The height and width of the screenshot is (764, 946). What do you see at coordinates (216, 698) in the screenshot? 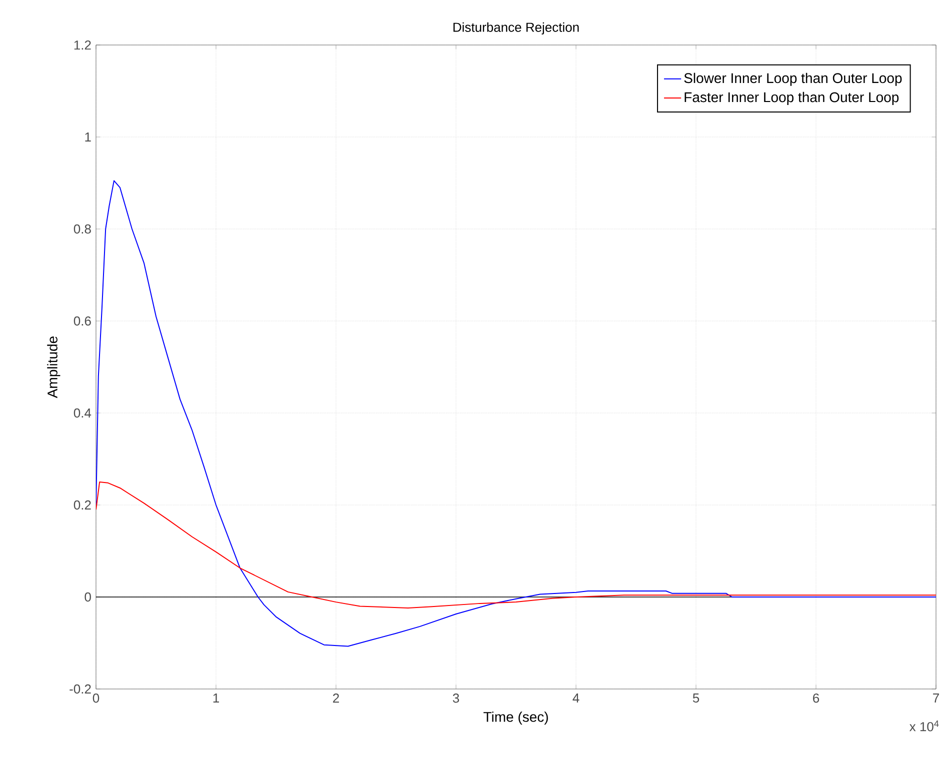
I see `x-tick-label: 1` at bounding box center [216, 698].